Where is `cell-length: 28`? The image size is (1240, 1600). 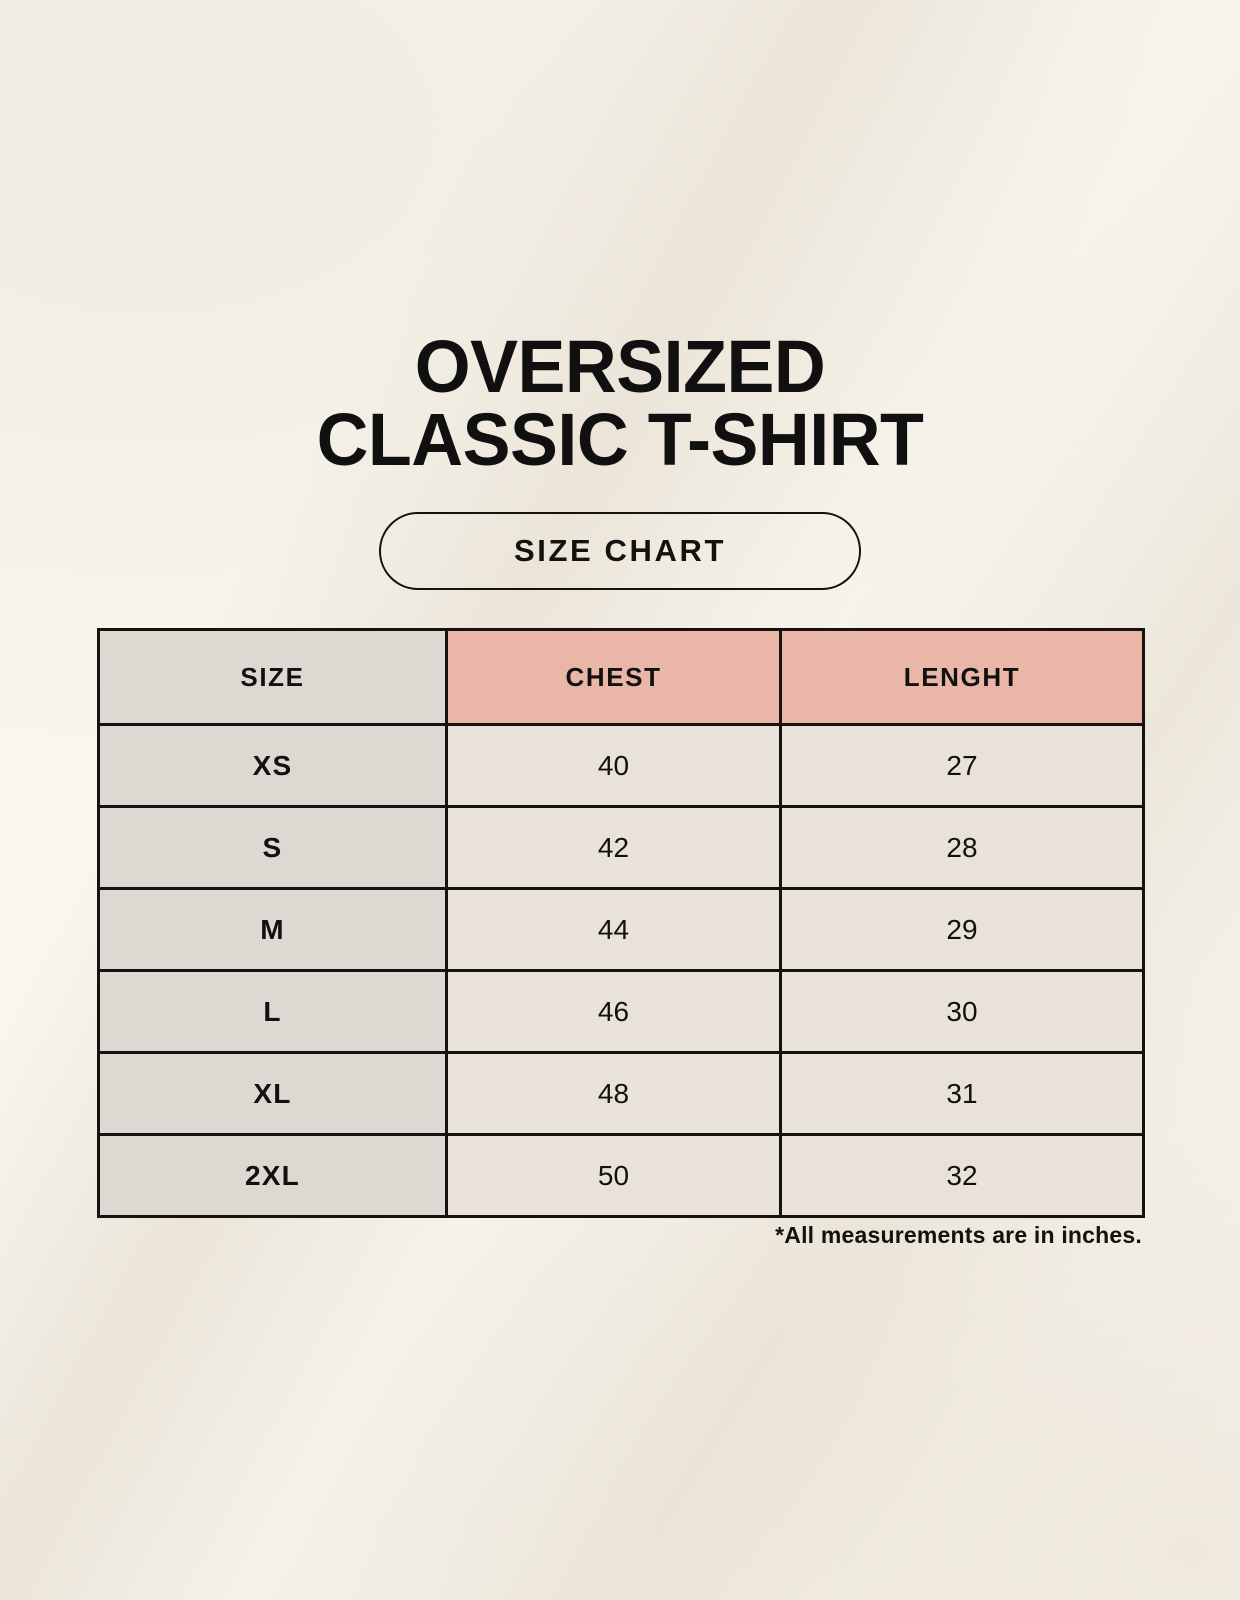 cell-length: 28 is located at coordinates (962, 847).